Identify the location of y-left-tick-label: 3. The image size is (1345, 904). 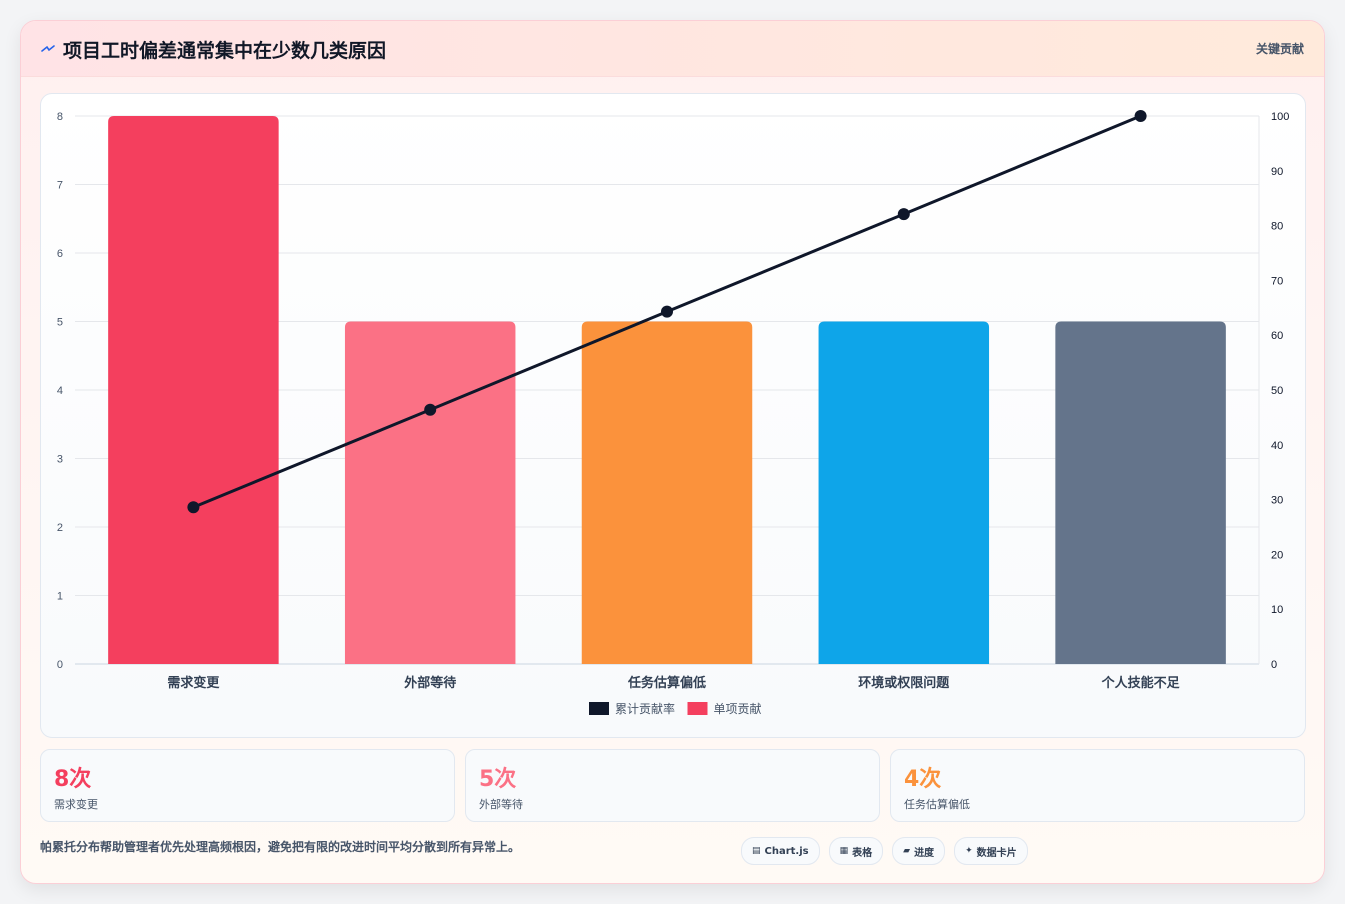
(60, 460).